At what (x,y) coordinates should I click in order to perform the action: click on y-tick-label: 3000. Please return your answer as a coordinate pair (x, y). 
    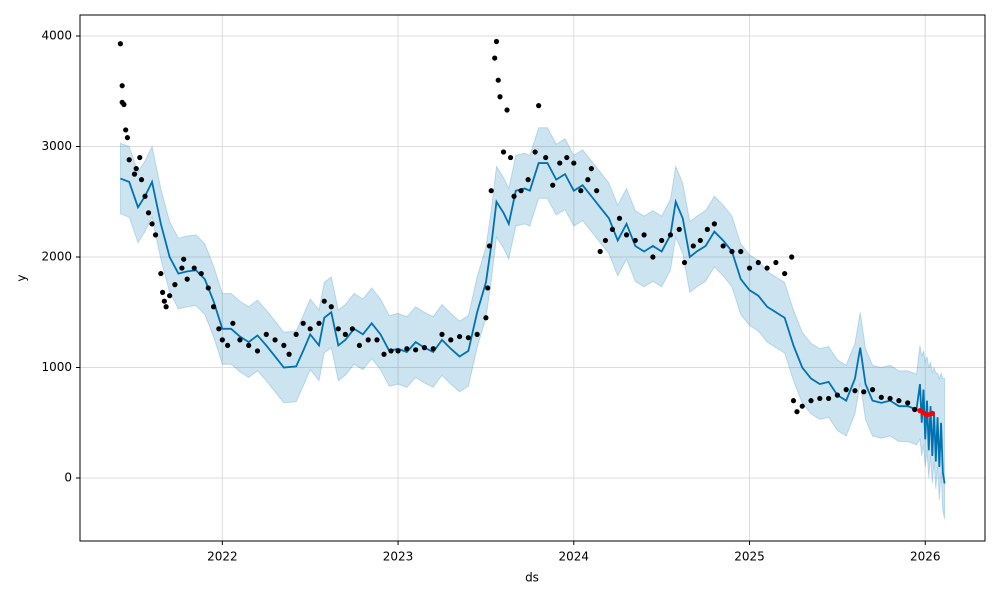
    Looking at the image, I should click on (56, 146).